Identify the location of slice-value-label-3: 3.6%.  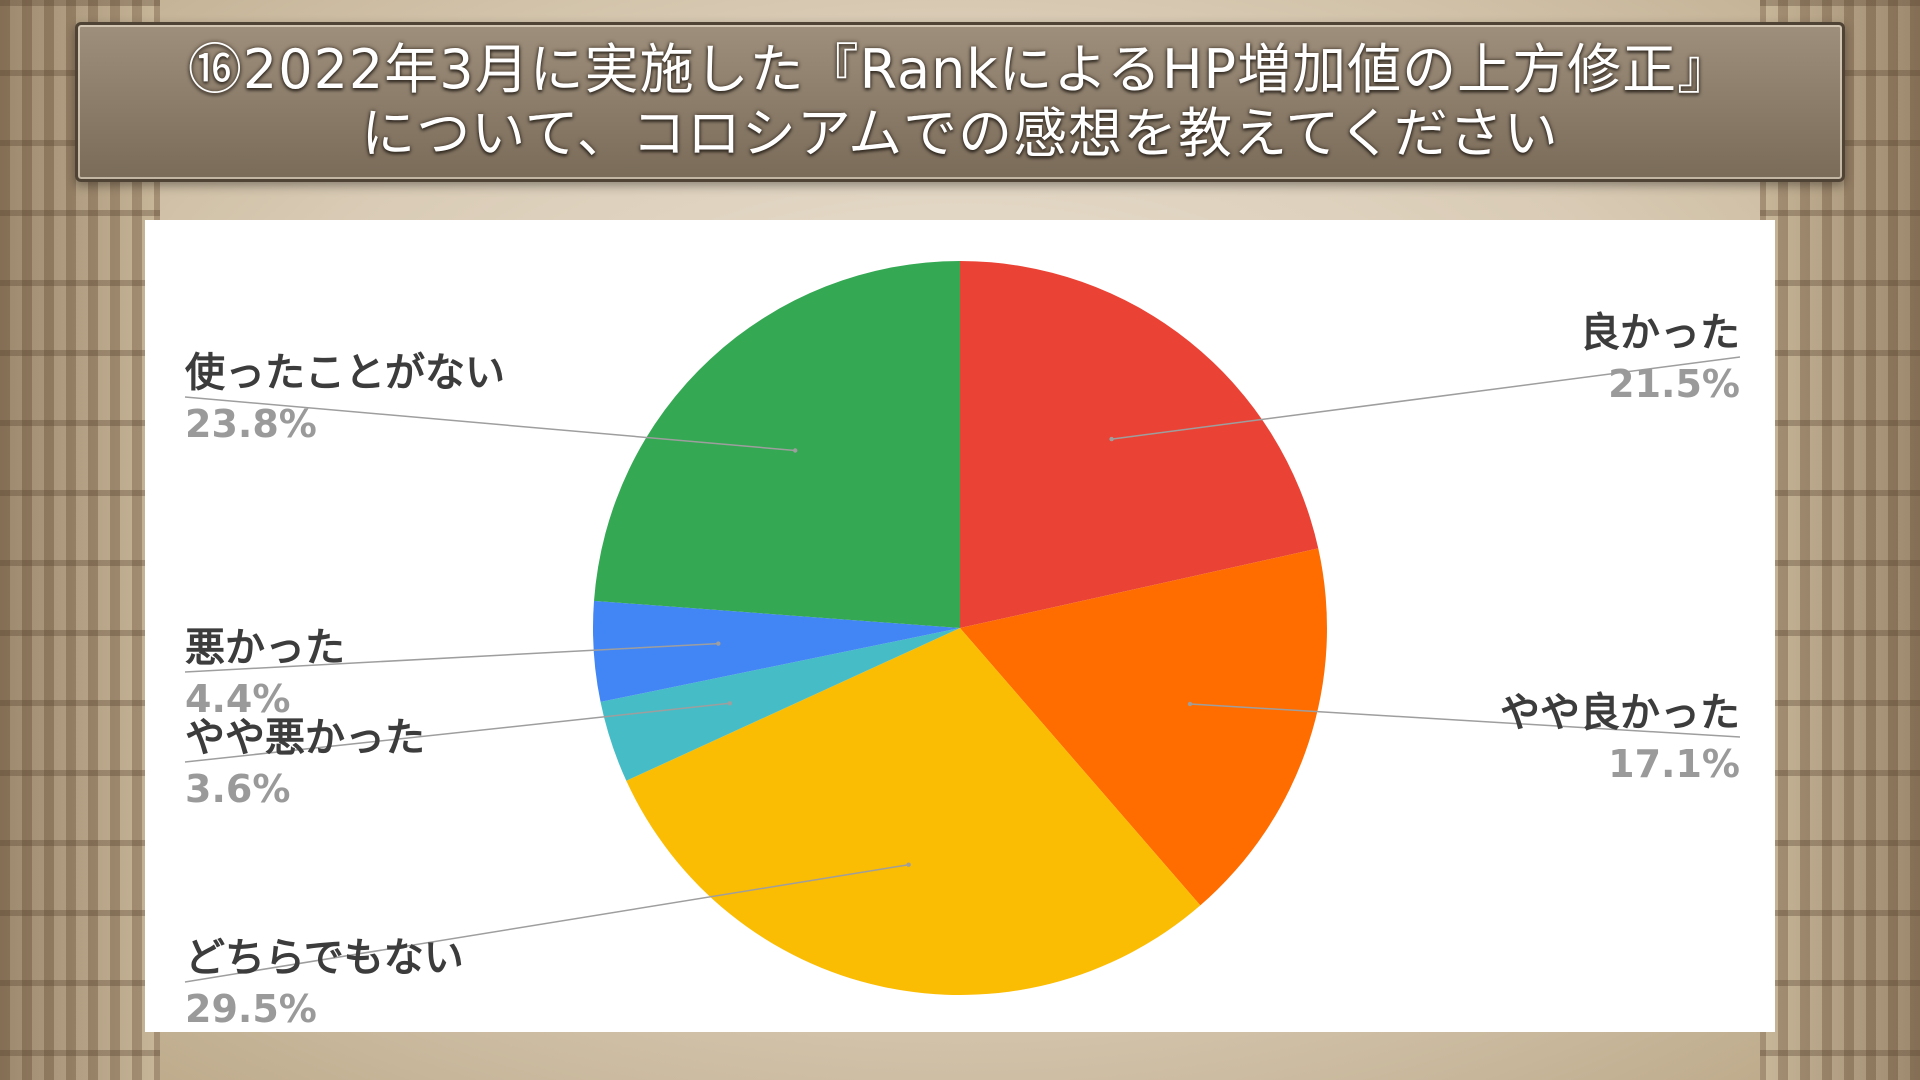
(237, 789).